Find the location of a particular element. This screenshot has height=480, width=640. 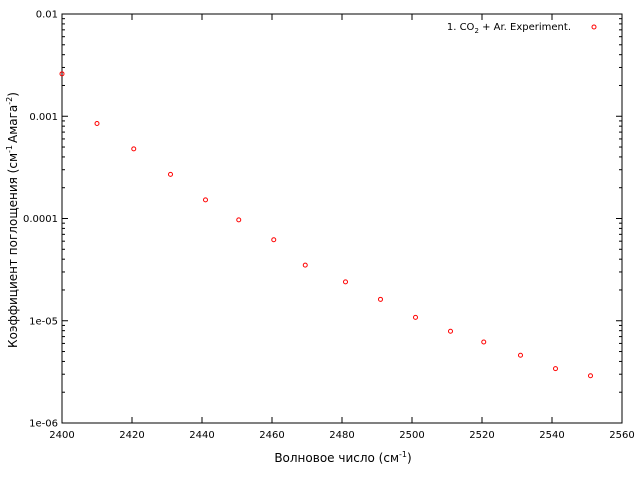

x-tick-label: 2500 is located at coordinates (411, 435).